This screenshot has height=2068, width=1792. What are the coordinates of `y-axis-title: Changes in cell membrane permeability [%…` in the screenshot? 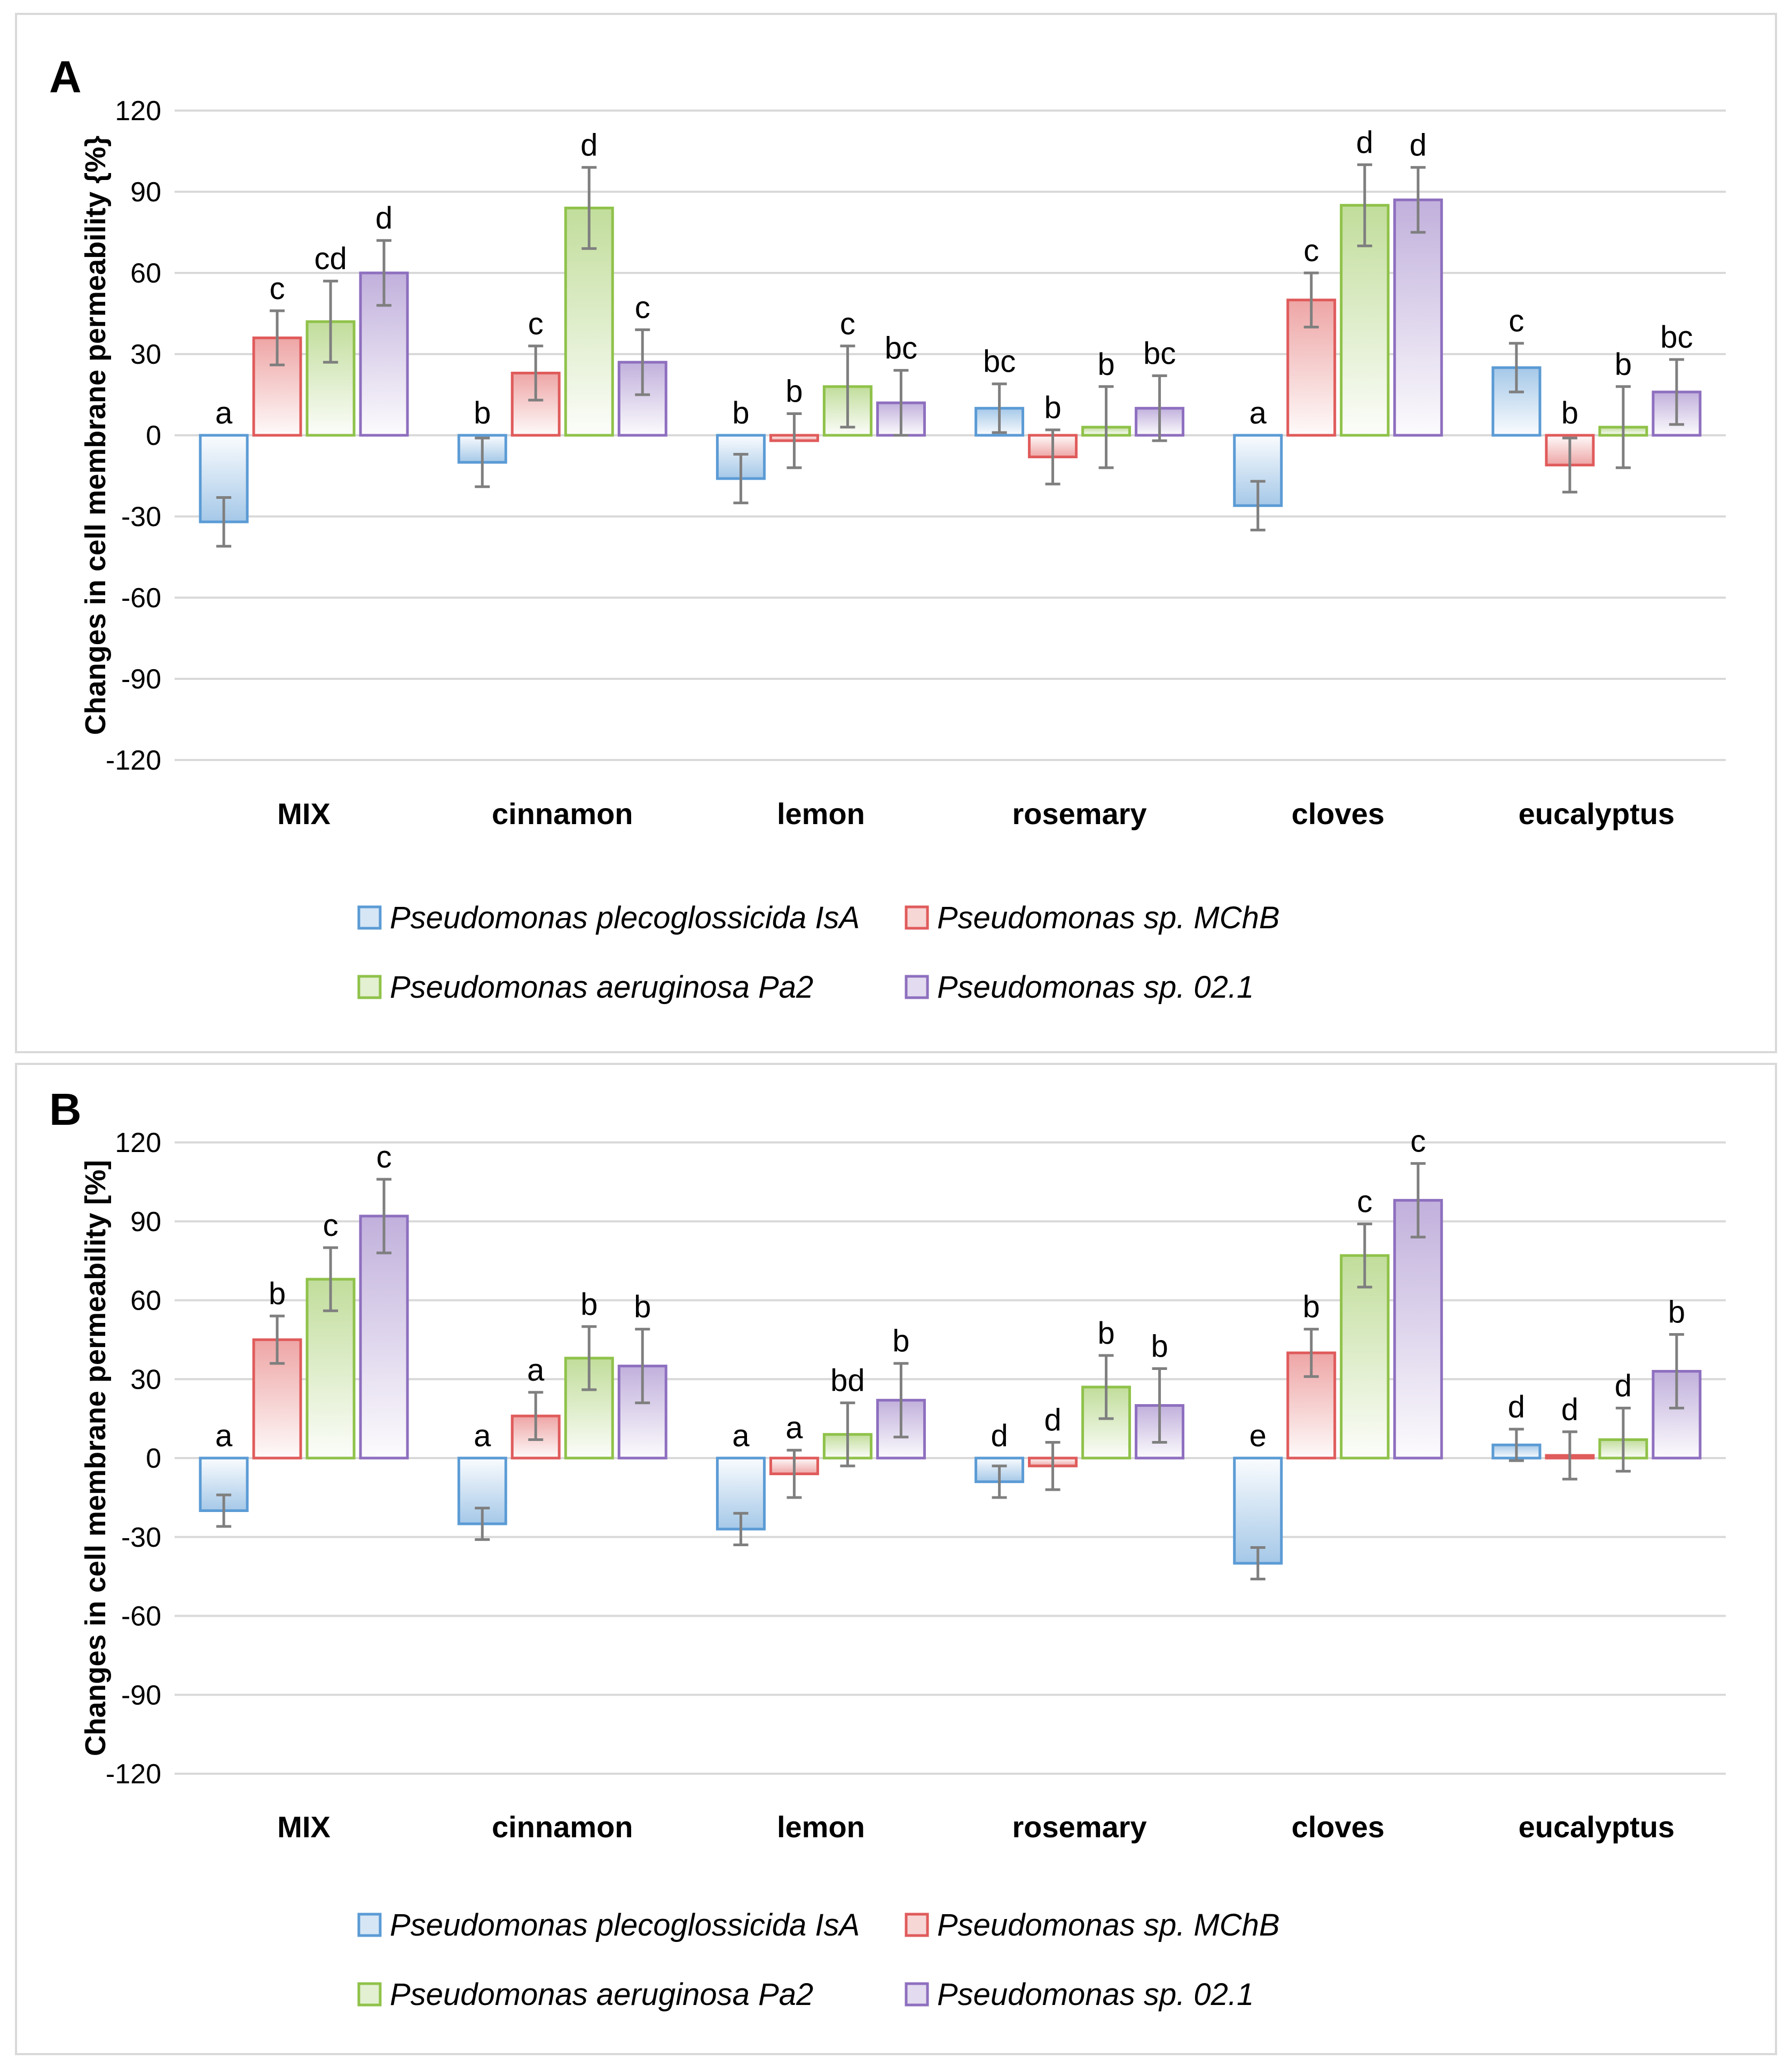 It's located at (96, 1458).